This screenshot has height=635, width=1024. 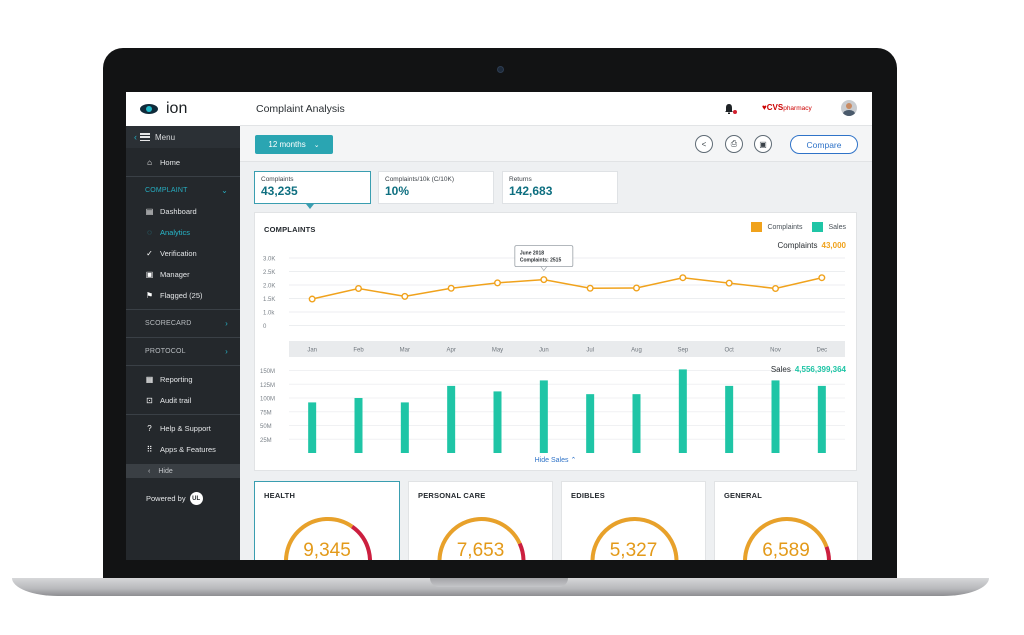 What do you see at coordinates (556, 144) in the screenshot?
I see `toolbar: 12 months ⌄ < ⎙ ▣ Compare` at bounding box center [556, 144].